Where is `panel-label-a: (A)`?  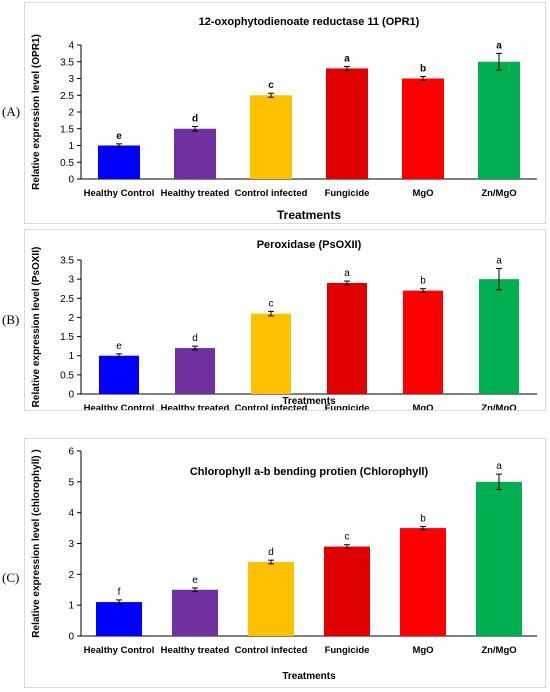 panel-label-a: (A) is located at coordinates (11, 111).